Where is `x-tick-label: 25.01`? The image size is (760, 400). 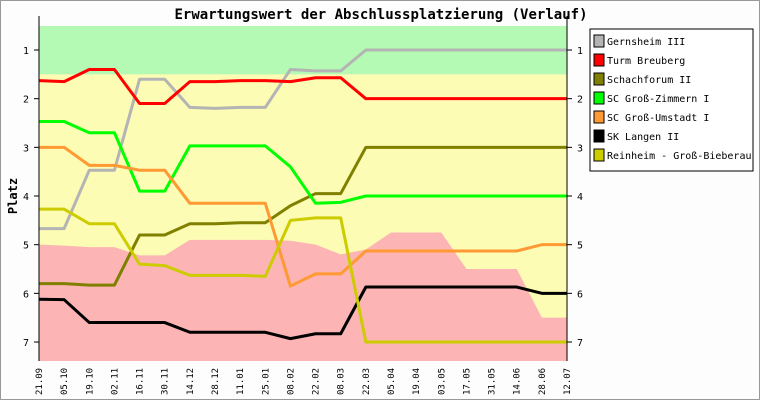
x-tick-label: 25.01 is located at coordinates (266, 381).